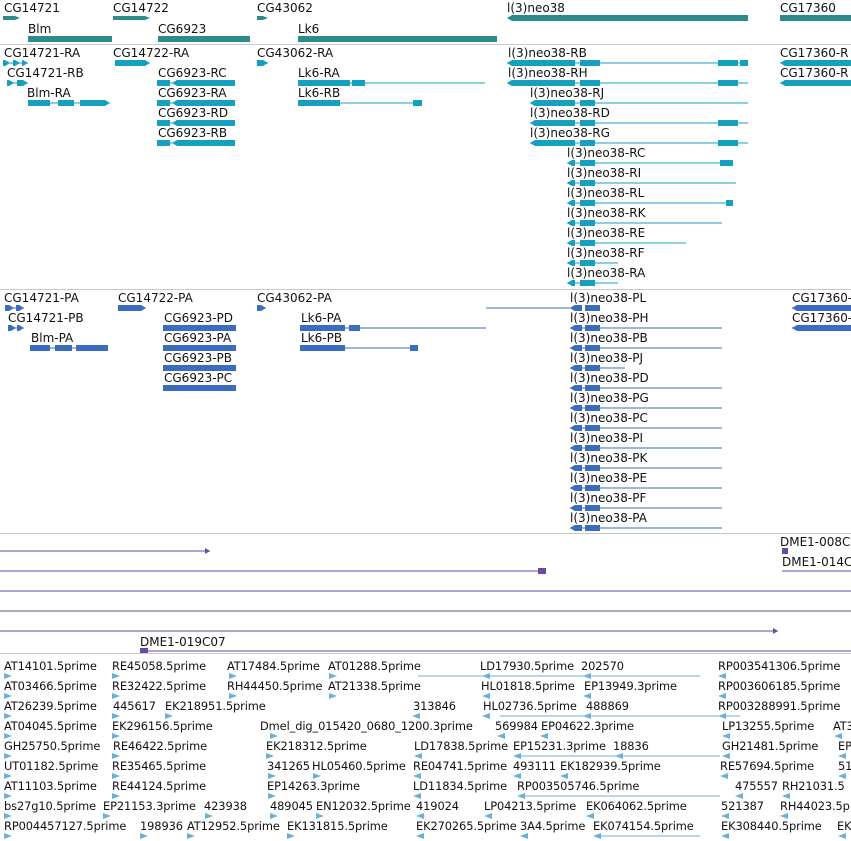  I want to click on transcript-label: CG43062-RA, so click(295, 53).